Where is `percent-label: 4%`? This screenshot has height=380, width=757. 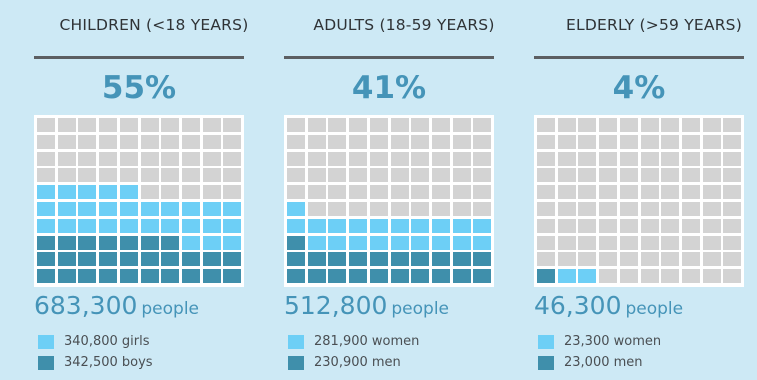 percent-label: 4% is located at coordinates (639, 88).